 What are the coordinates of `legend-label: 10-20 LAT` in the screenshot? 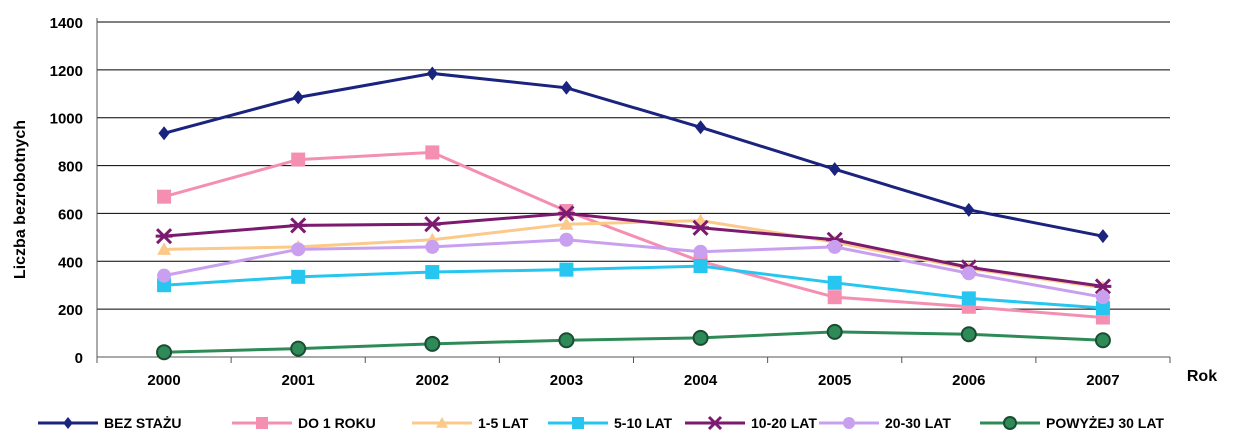 It's located at (784, 423).